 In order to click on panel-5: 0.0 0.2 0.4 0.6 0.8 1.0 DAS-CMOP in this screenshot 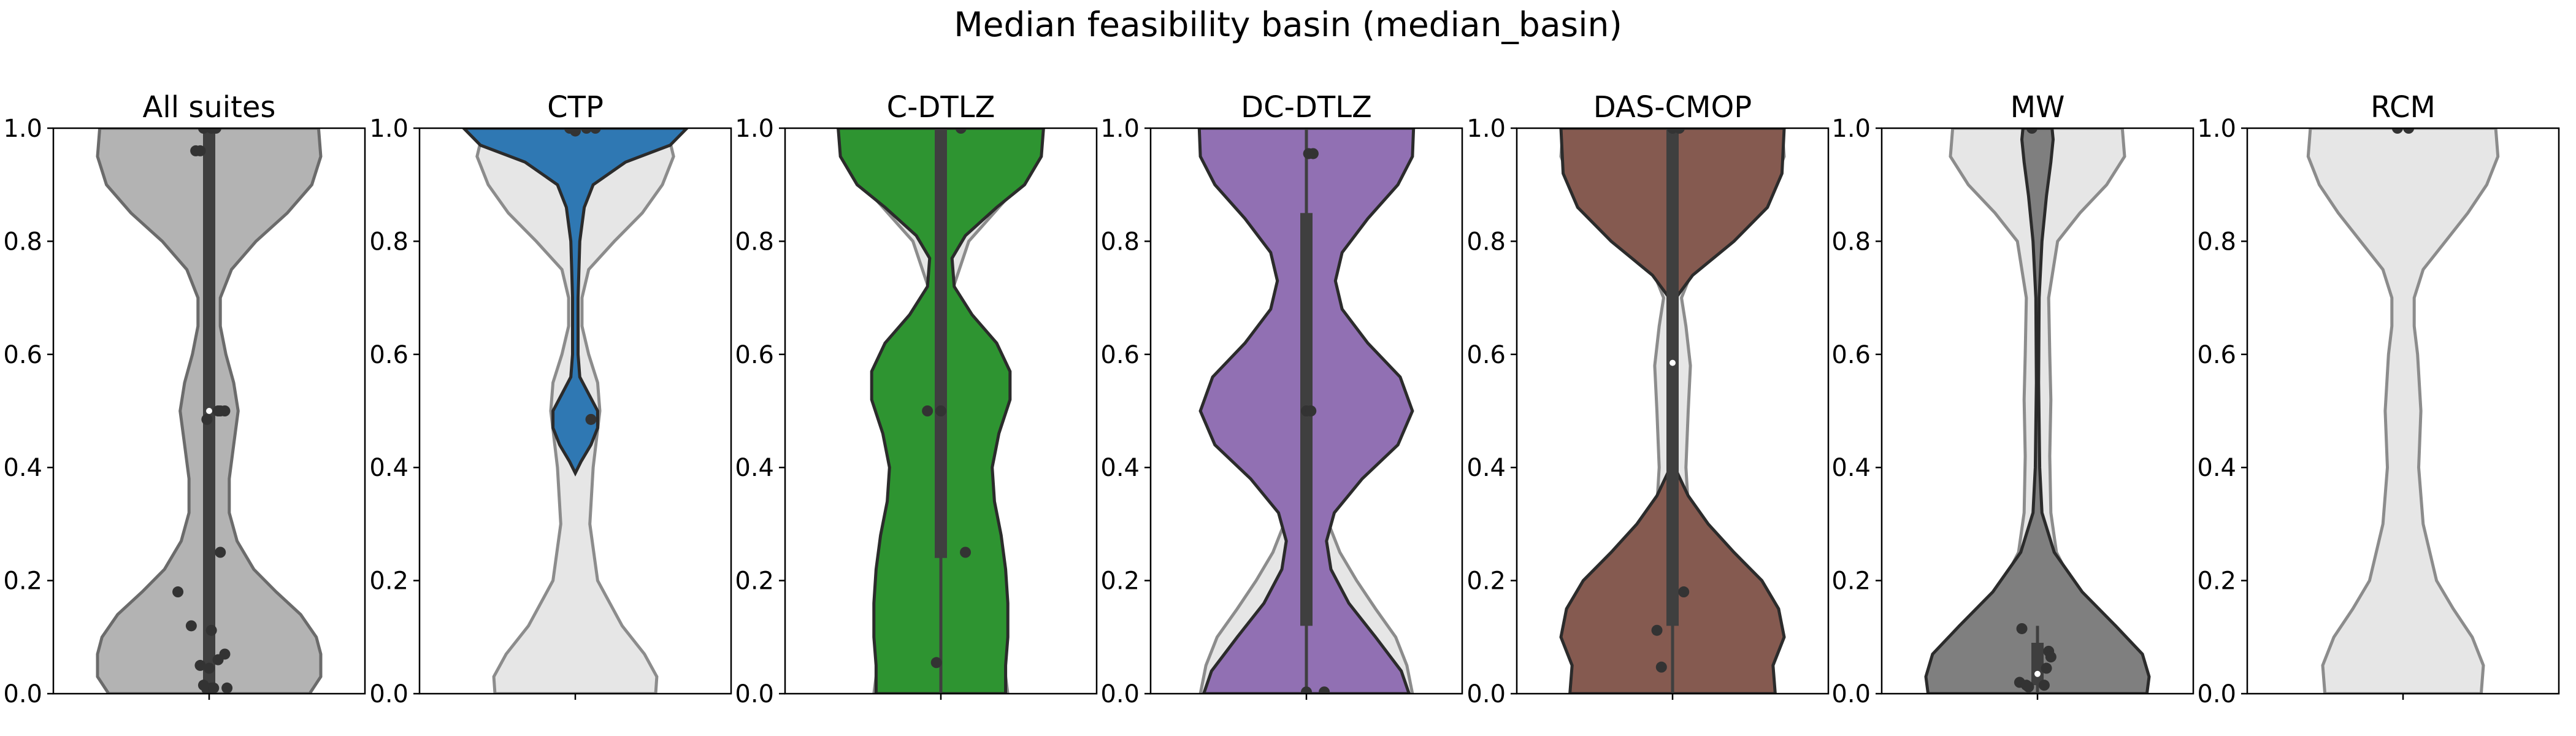, I will do `click(1648, 399)`.